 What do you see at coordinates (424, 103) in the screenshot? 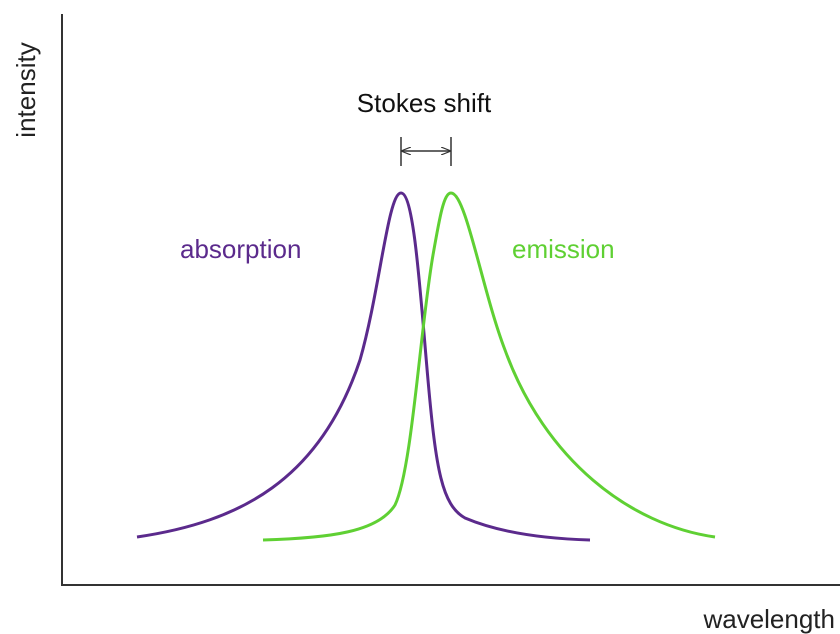
I see `annotation: Stokes shift` at bounding box center [424, 103].